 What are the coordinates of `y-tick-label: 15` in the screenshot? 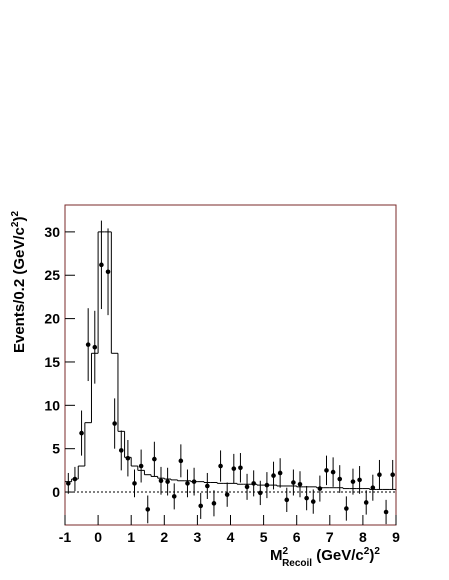 It's located at (52, 362).